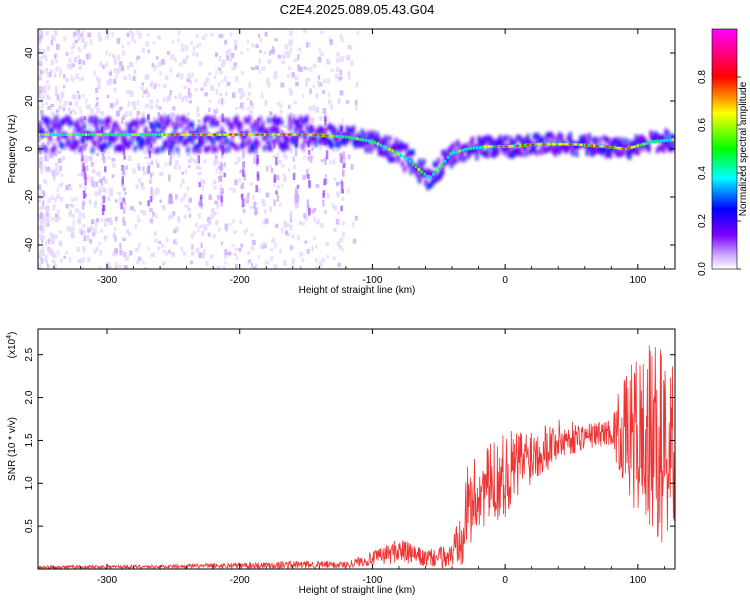  I want to click on spectrogram-x-tick-label: 100, so click(637, 280).